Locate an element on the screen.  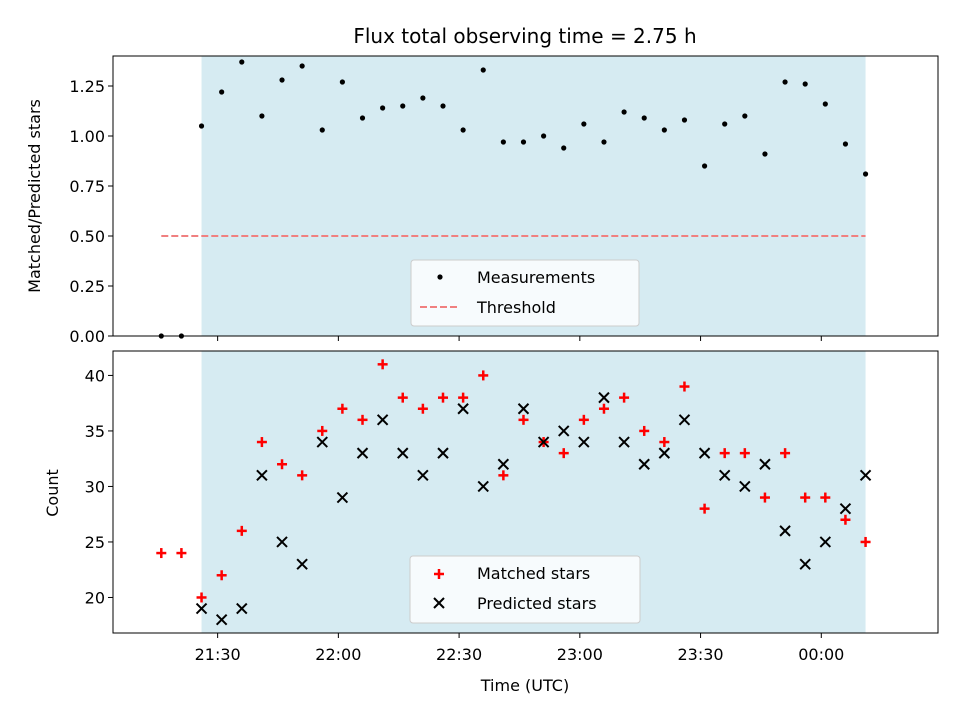
x-tick-label: 00:00 is located at coordinates (821, 654).